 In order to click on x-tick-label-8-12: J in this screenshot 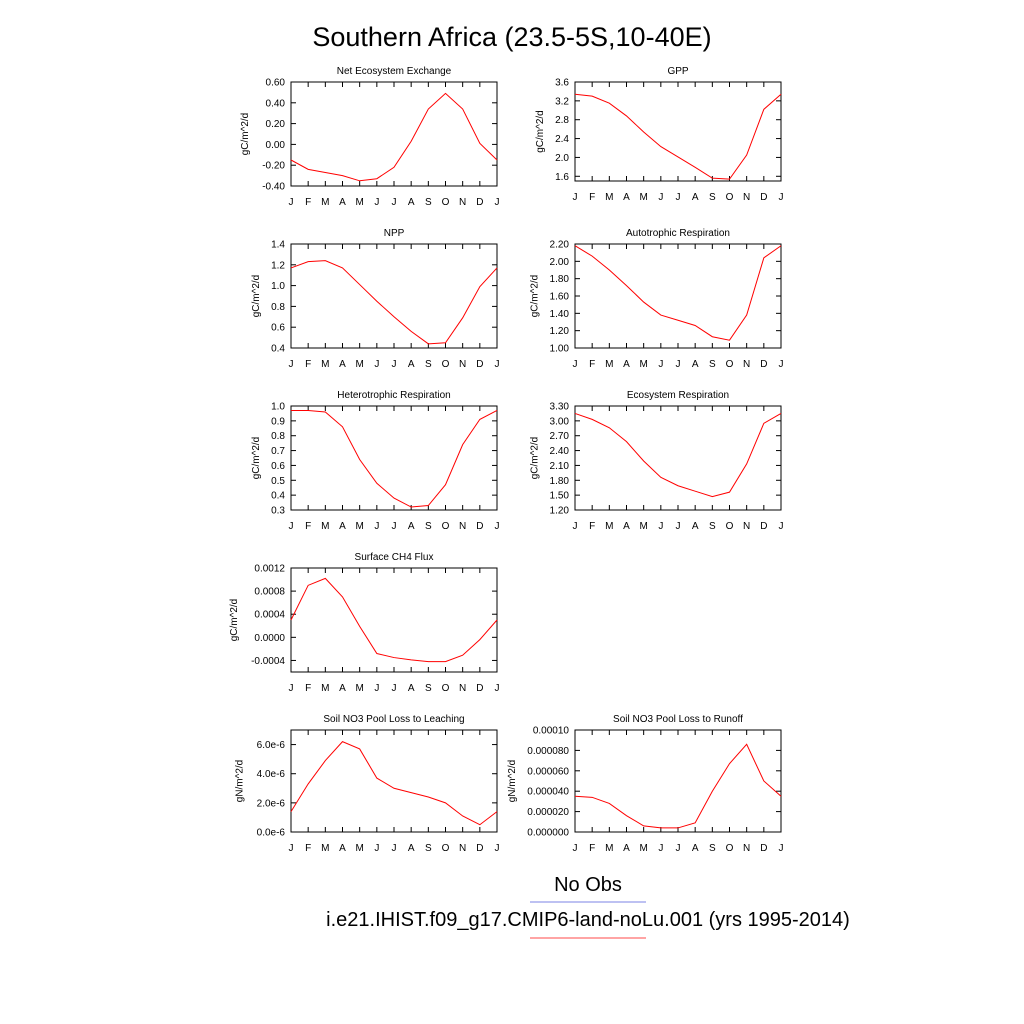, I will do `click(781, 848)`.